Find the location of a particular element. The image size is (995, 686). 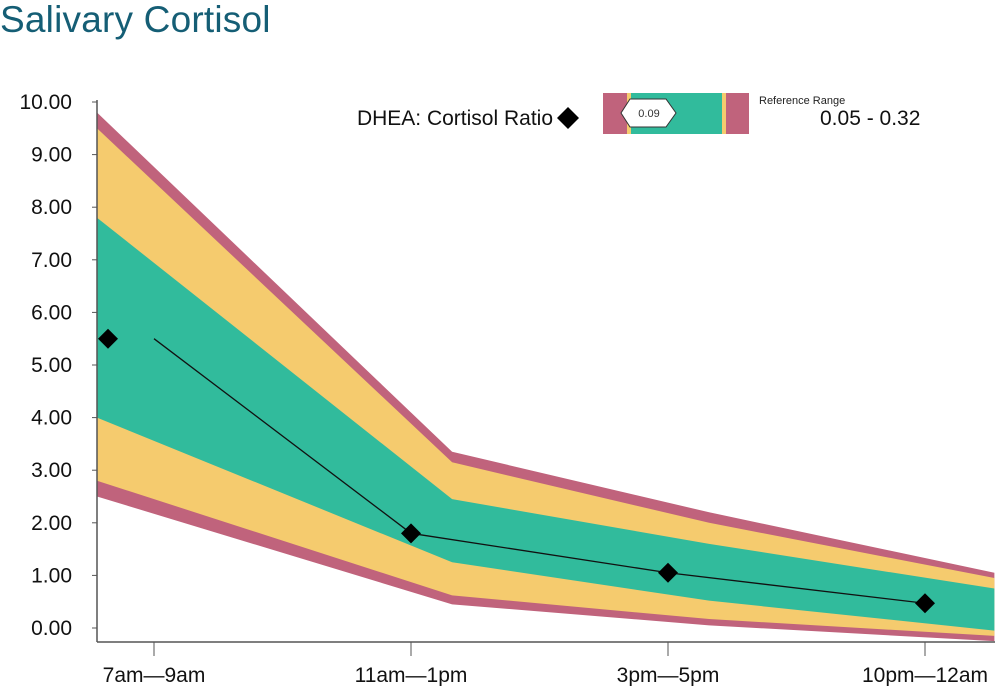

x-tick-label: 3pm—5pm is located at coordinates (668, 675).